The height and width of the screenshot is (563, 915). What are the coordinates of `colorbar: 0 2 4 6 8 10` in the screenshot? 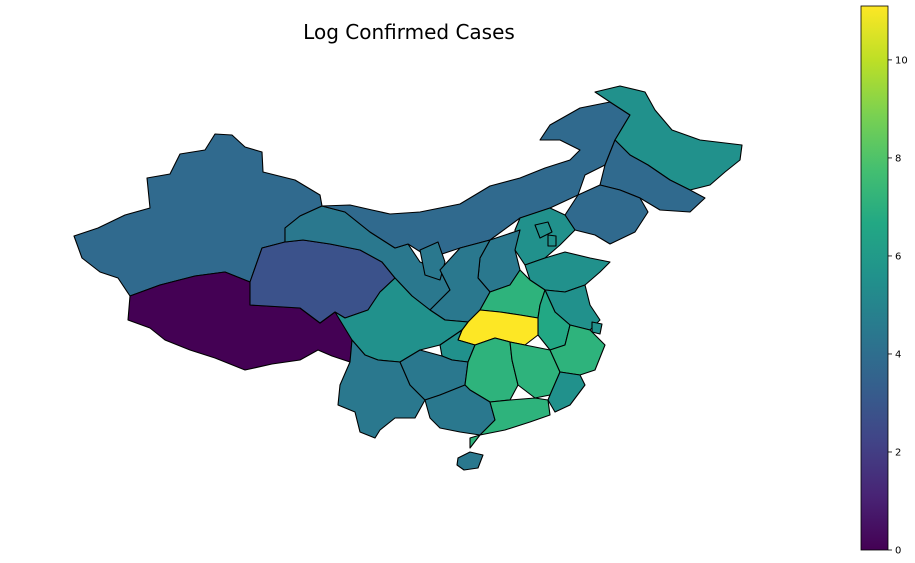 It's located at (884, 281).